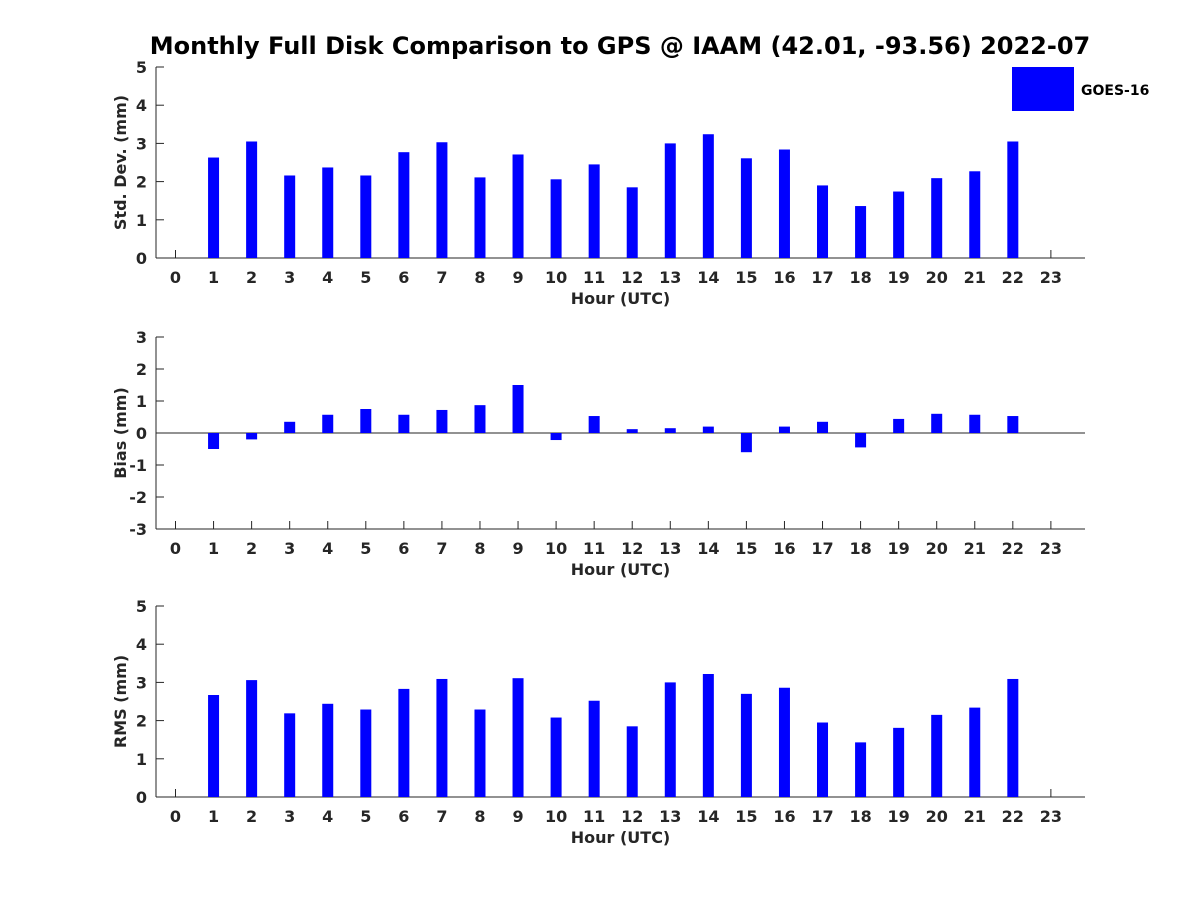 This screenshot has height=900, width=1200. What do you see at coordinates (670, 816) in the screenshot?
I see `x-tick-label: 13` at bounding box center [670, 816].